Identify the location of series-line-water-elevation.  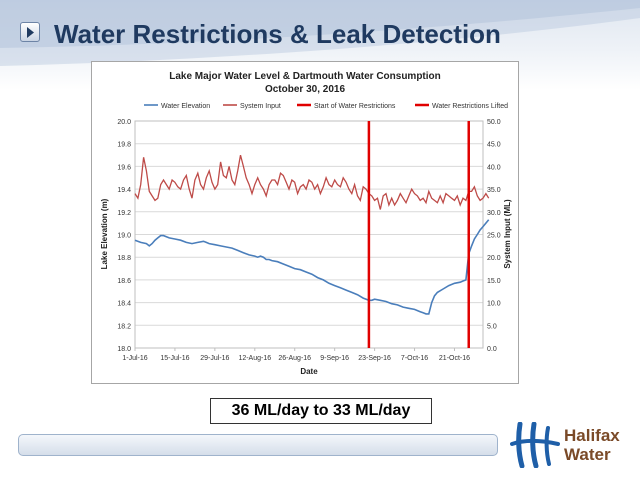
(312, 267).